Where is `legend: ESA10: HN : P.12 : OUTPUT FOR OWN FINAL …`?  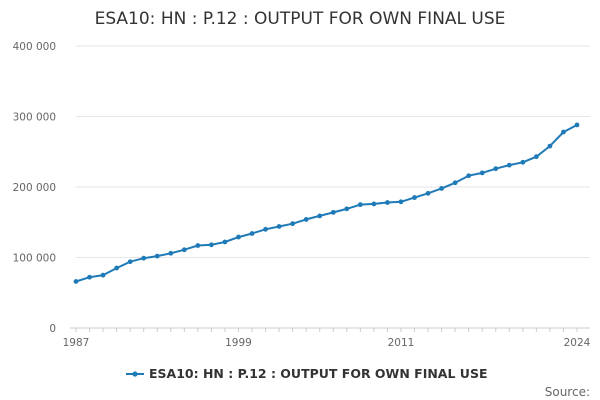
legend: ESA10: HN : P.12 : OUTPUT FOR OWN FINAL … is located at coordinates (307, 373).